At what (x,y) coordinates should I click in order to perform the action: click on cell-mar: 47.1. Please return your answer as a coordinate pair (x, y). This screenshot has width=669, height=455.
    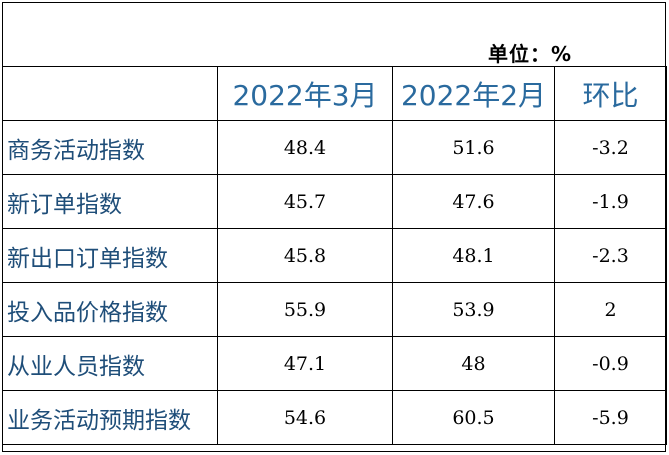
    Looking at the image, I should click on (305, 363).